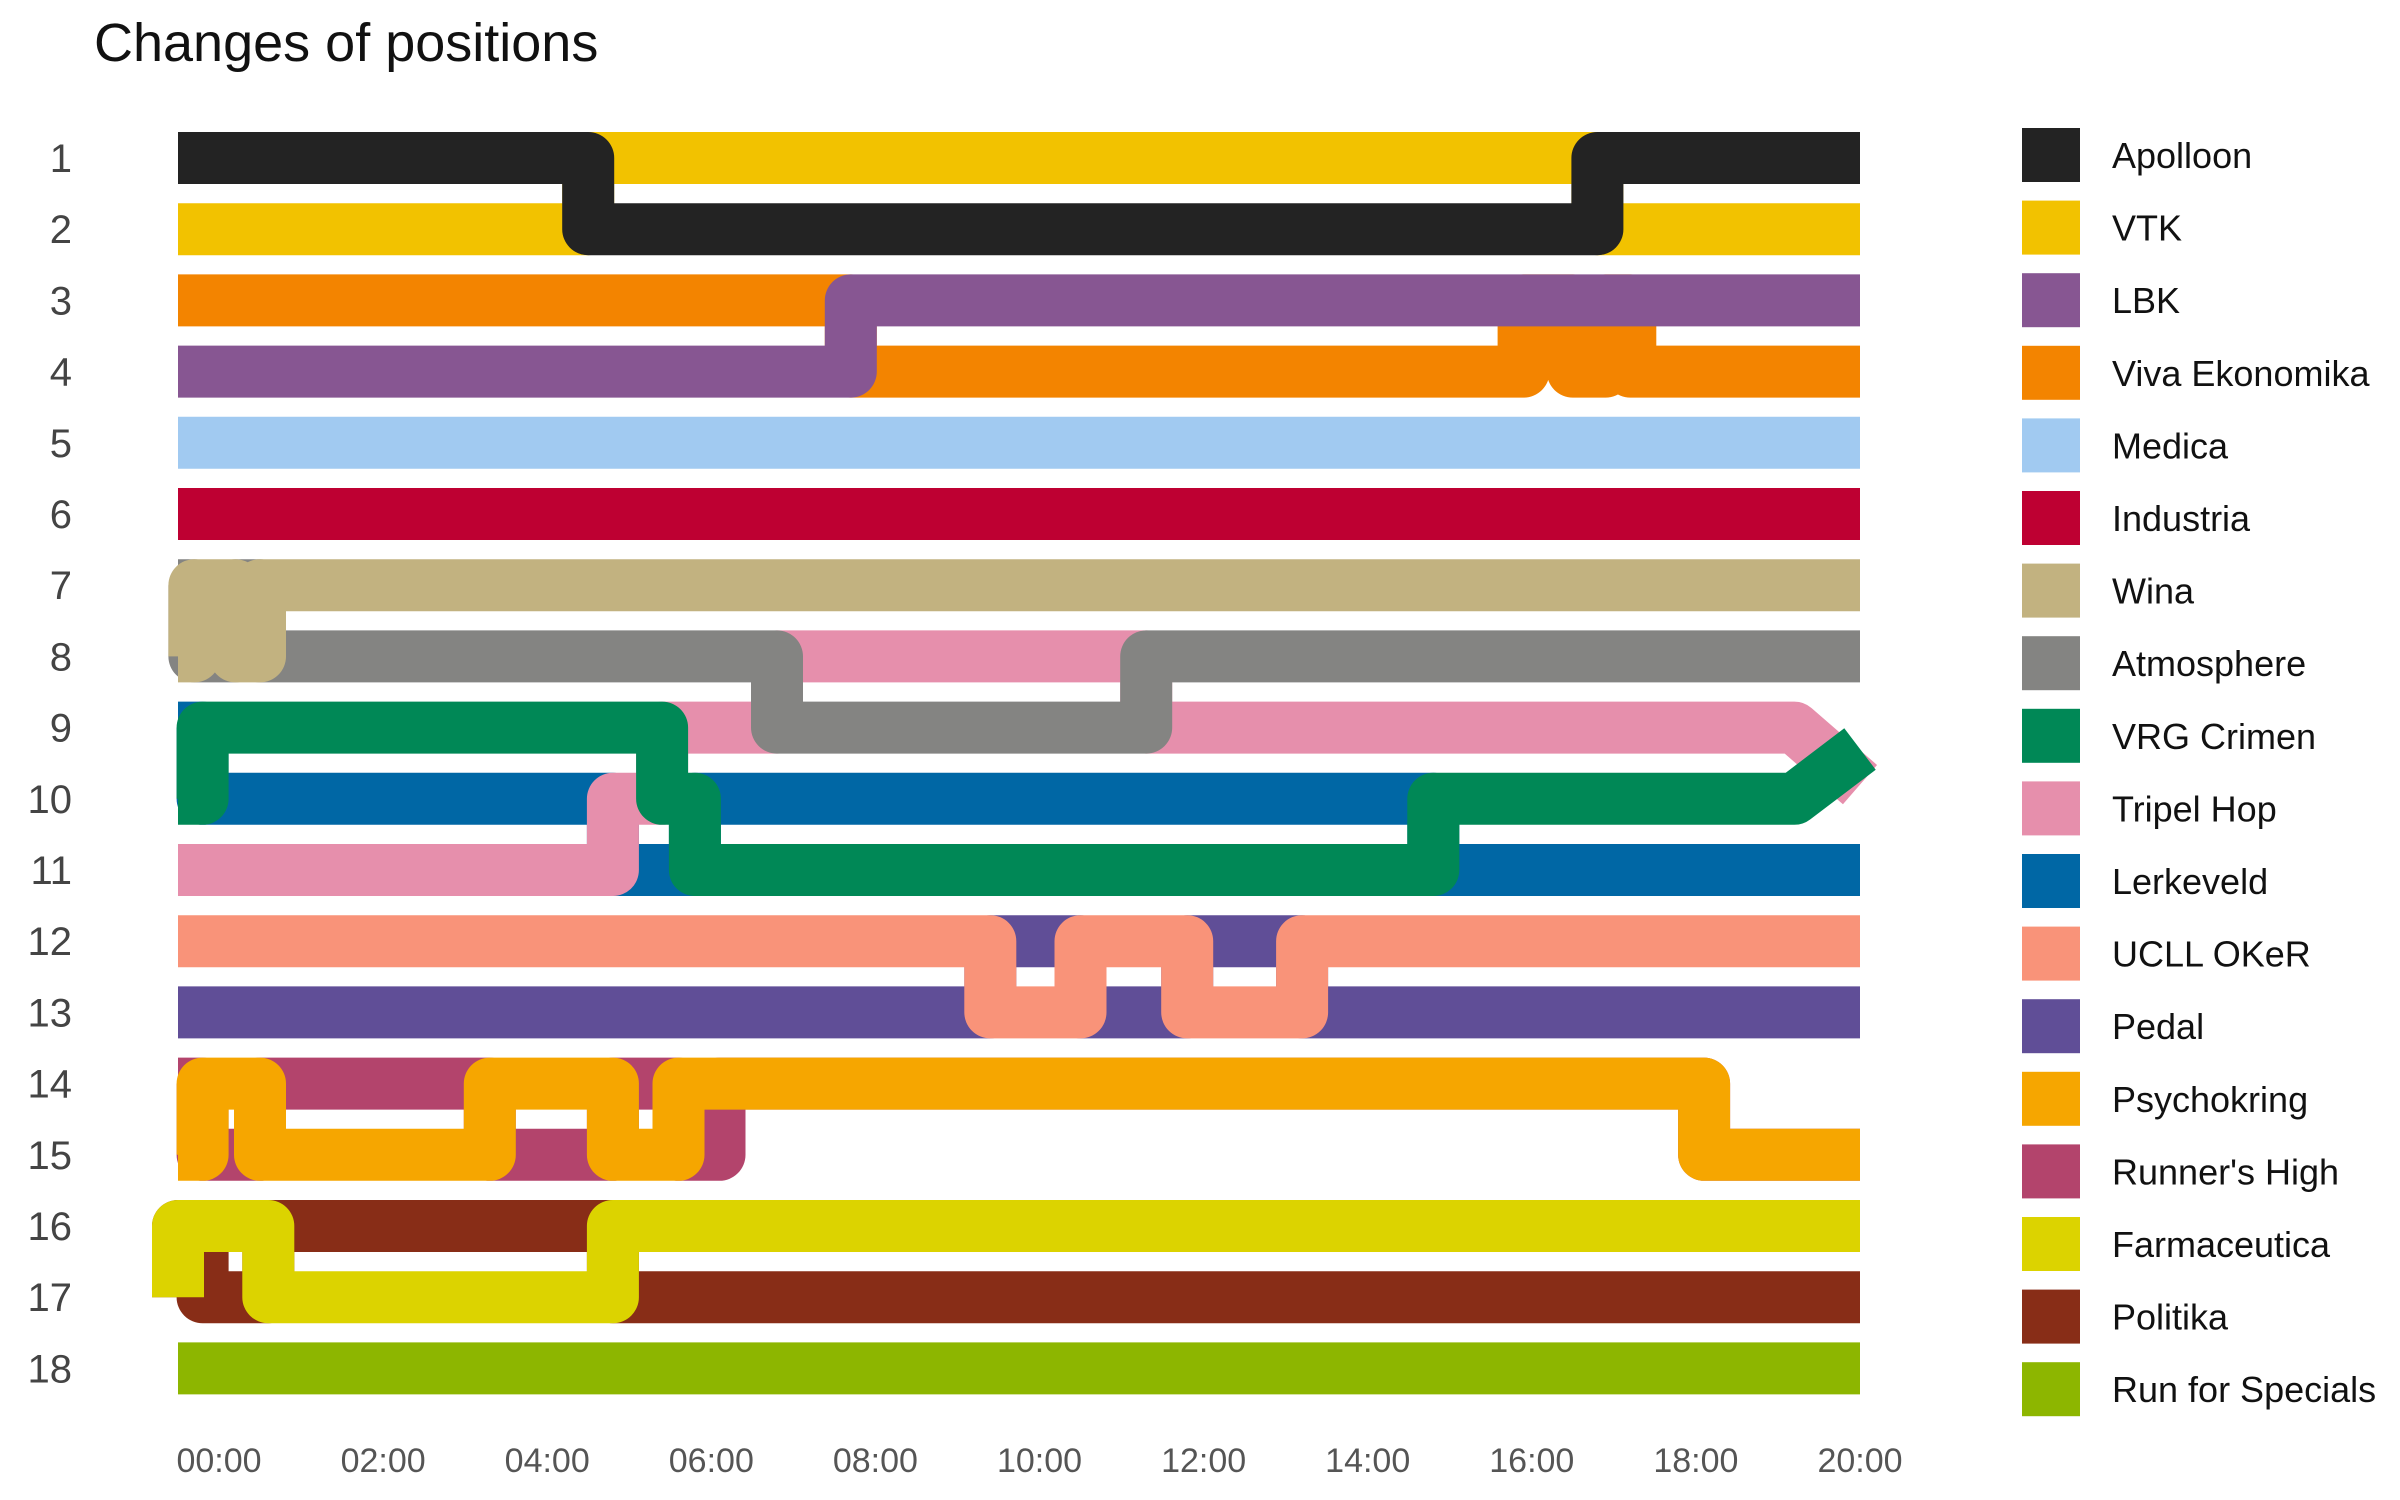 This screenshot has width=2400, height=1500. I want to click on legend-label-tripel-hop: Tripel Hop, so click(2194, 808).